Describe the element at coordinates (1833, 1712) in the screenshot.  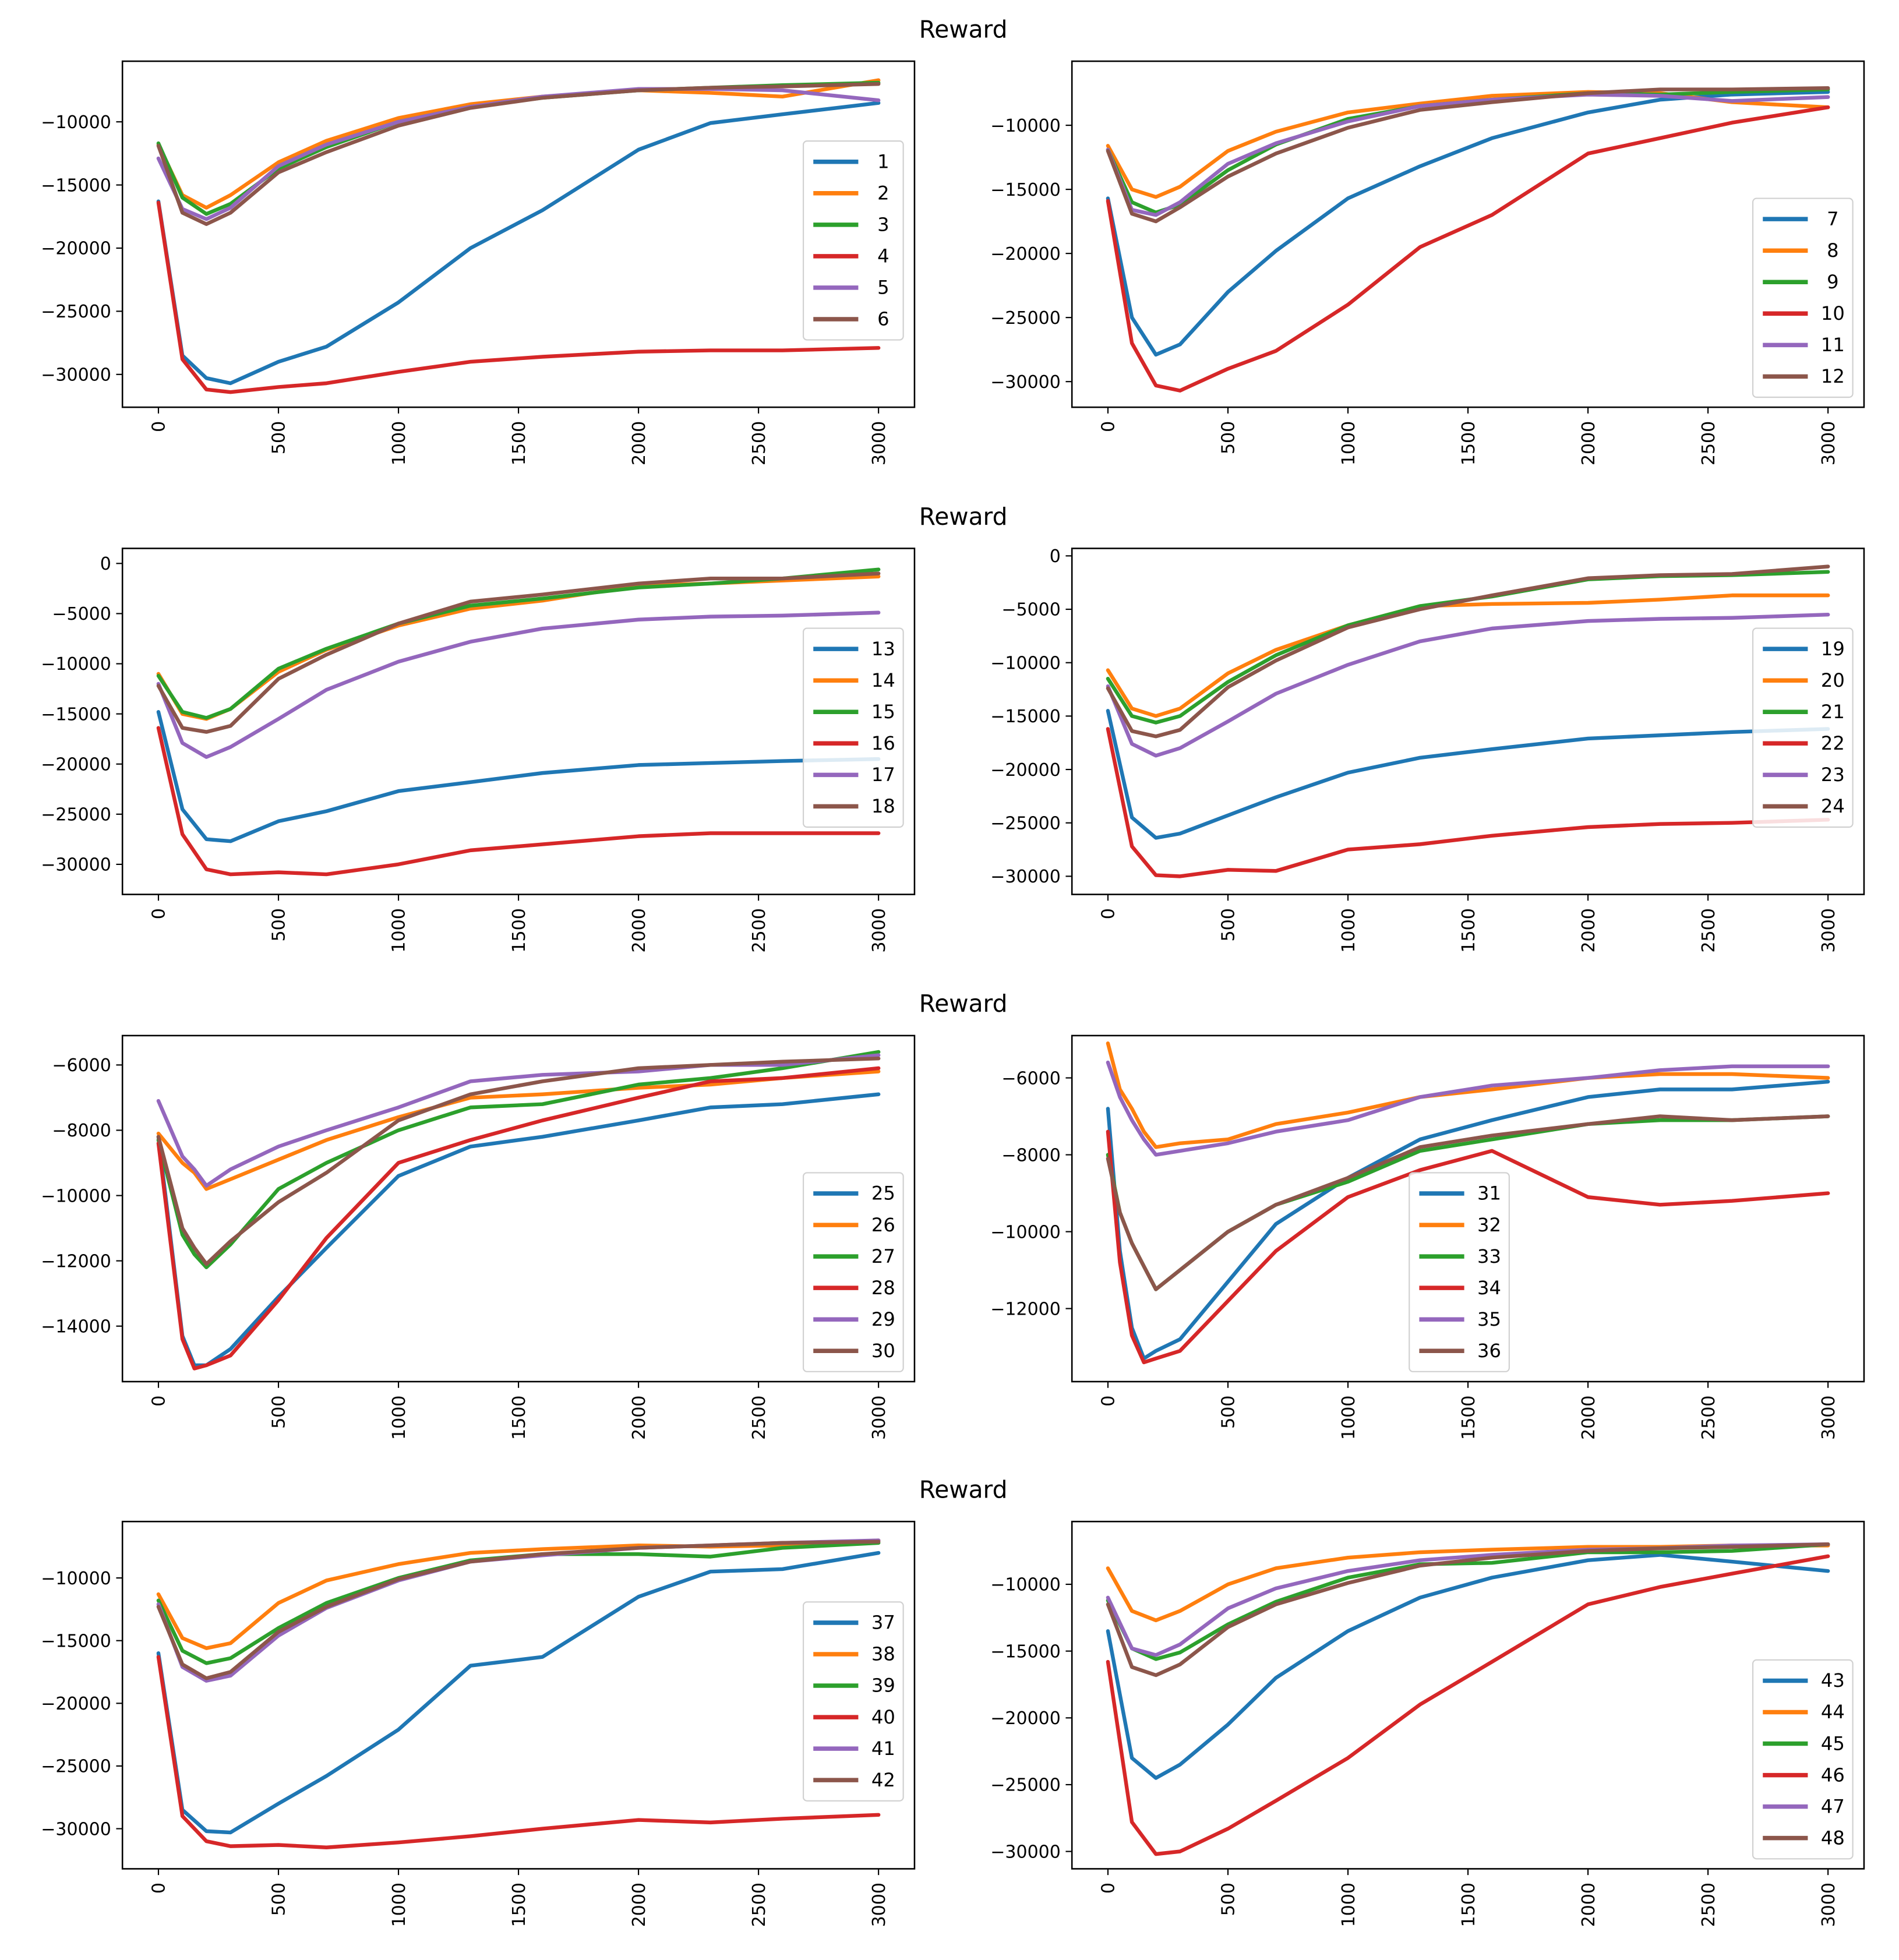
I see `legend-label-44: 44` at that location.